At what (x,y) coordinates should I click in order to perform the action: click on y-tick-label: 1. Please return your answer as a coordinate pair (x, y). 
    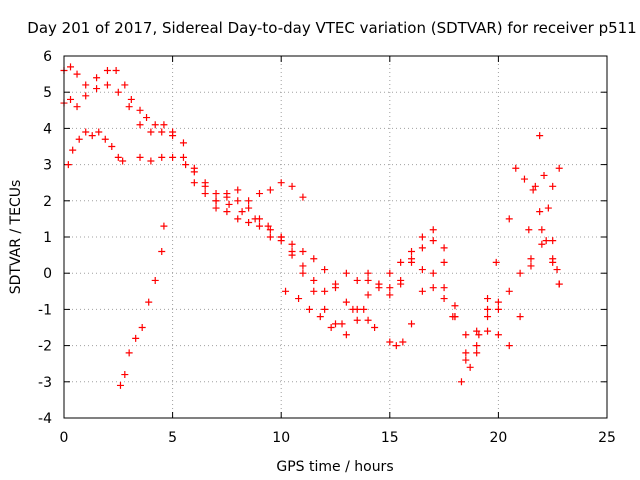
    Looking at the image, I should click on (47, 238).